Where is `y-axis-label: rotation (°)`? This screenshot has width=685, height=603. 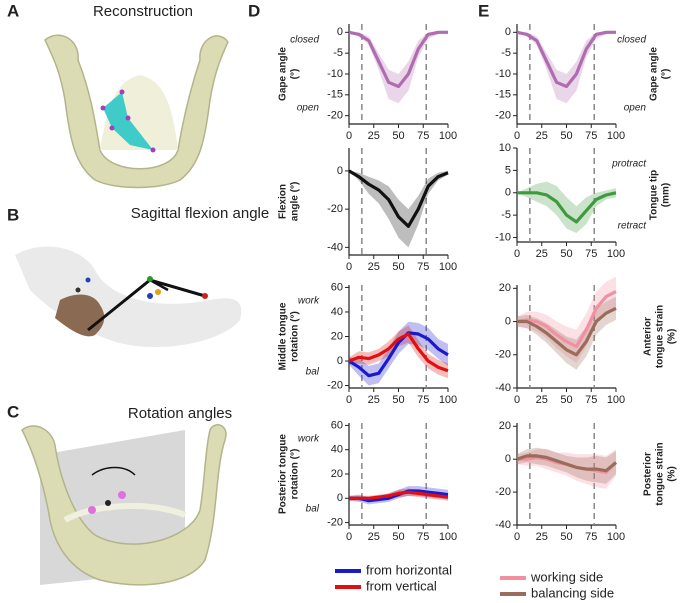
y-axis-label: rotation (°) is located at coordinates (295, 336).